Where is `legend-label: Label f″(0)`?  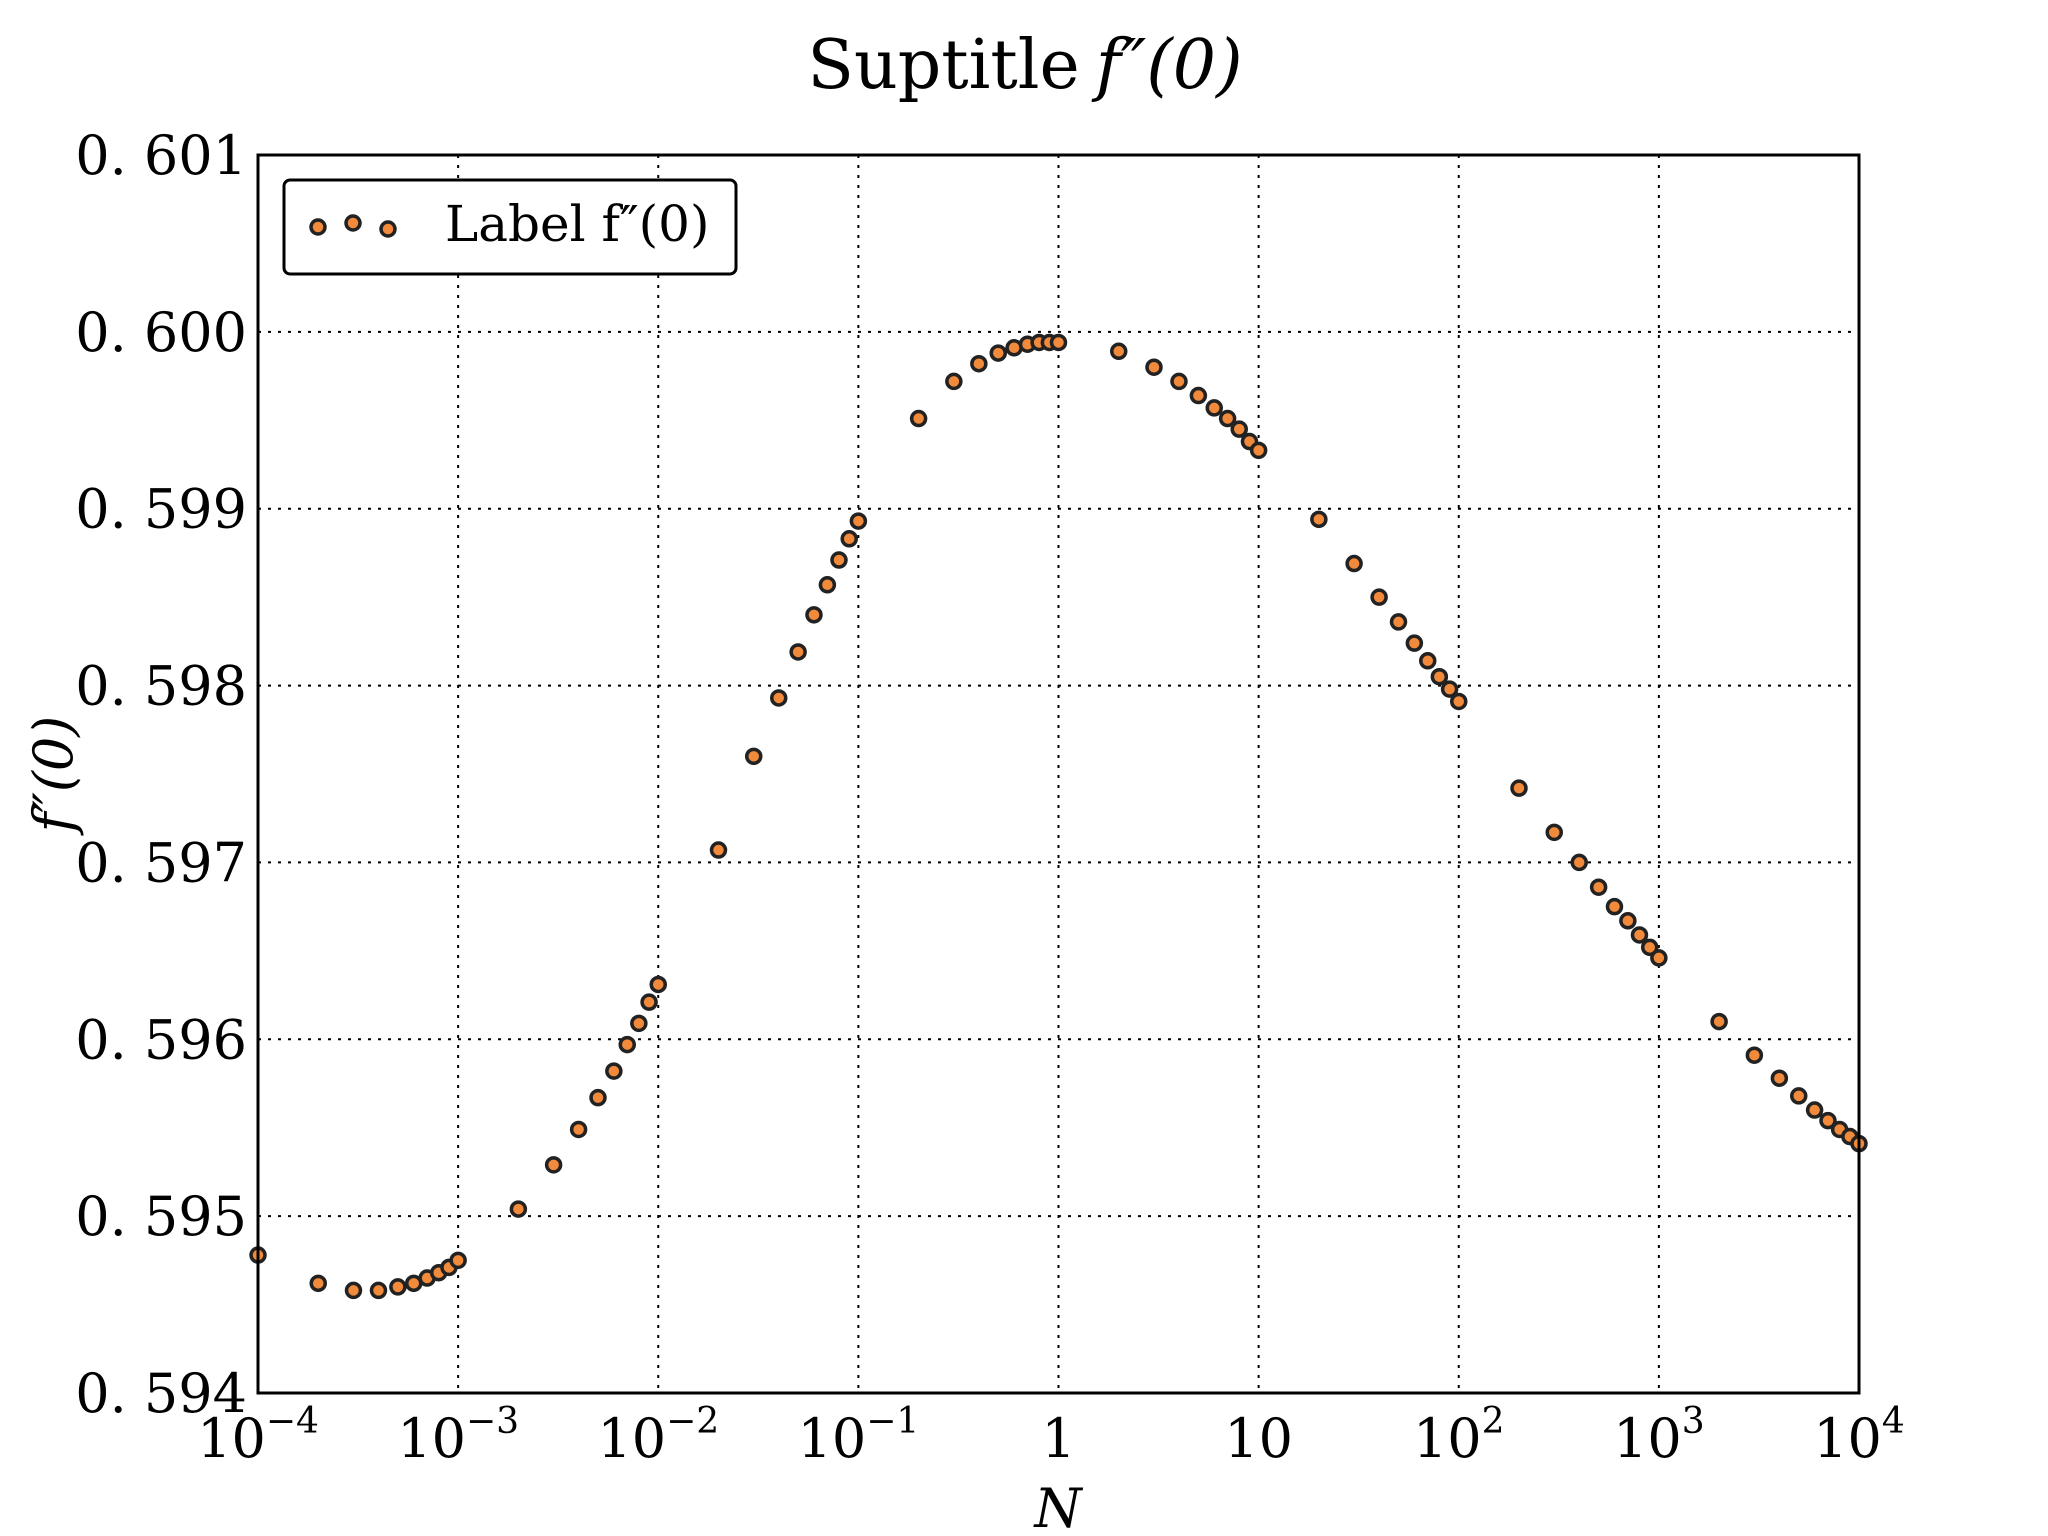 legend-label: Label f″(0) is located at coordinates (577, 224).